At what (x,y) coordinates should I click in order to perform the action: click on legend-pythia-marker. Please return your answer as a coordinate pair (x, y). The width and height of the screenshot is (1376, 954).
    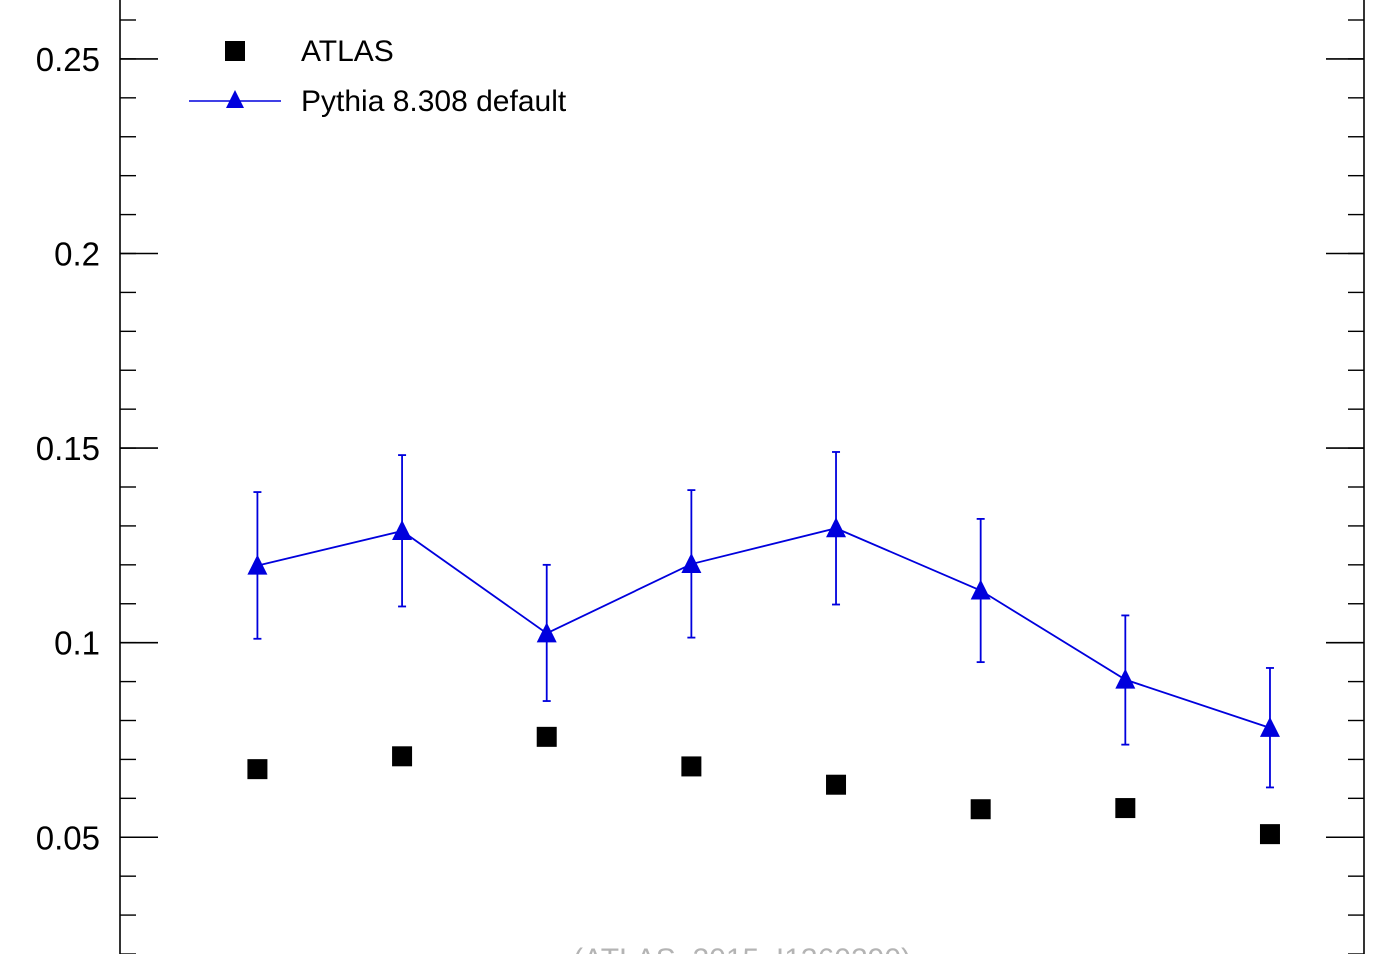
    Looking at the image, I should click on (235, 99).